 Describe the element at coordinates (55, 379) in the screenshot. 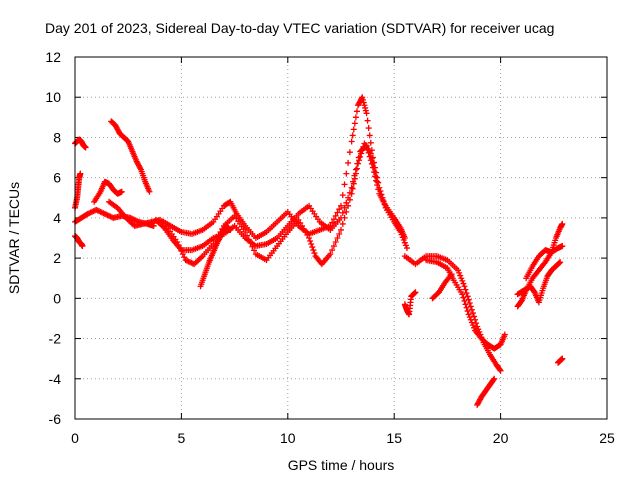

I see `y-tick-label: -4` at that location.